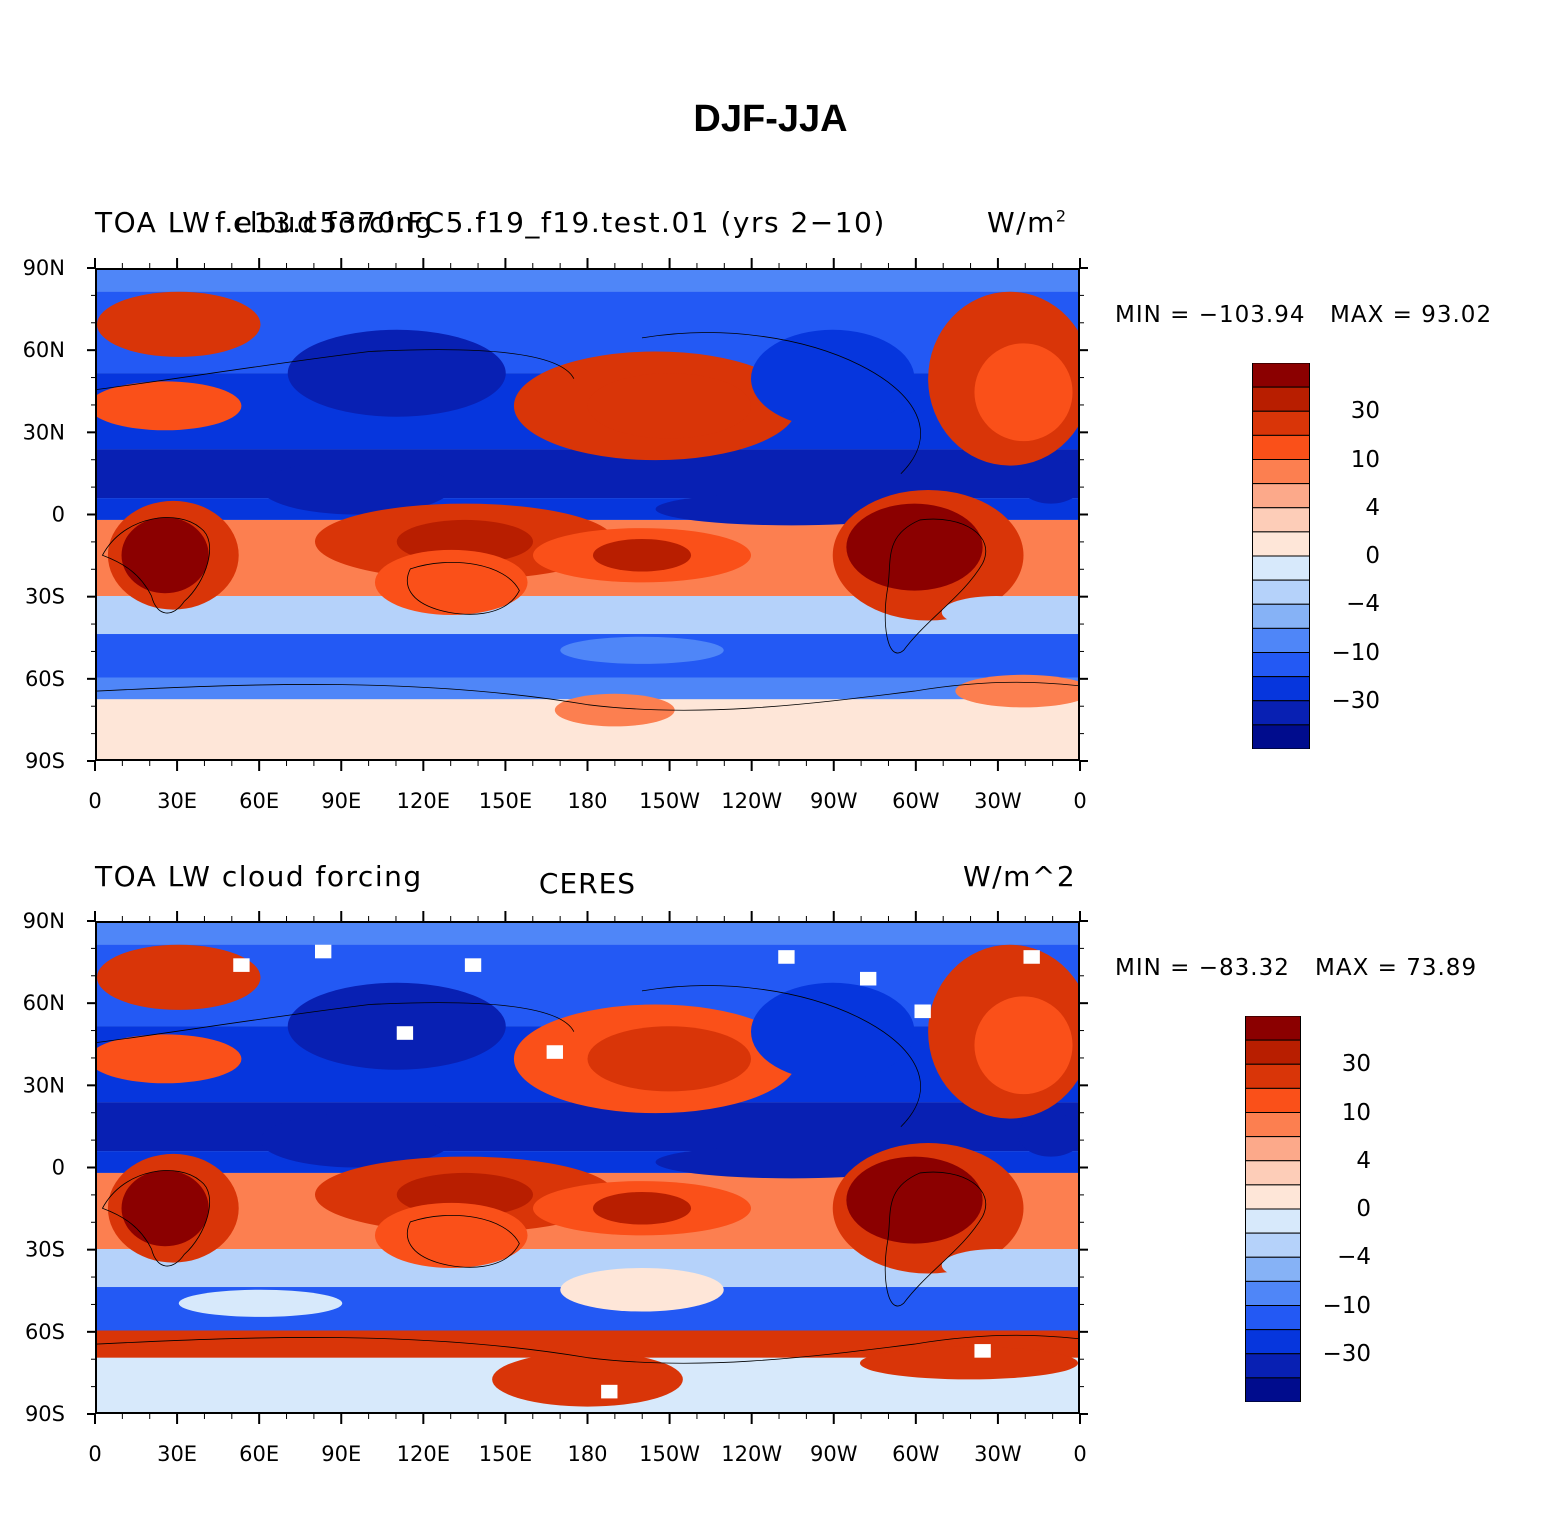 Image resolution: width=1541 pixels, height=1538 pixels. Describe the element at coordinates (587, 1454) in the screenshot. I see `lon-label: 180` at that location.